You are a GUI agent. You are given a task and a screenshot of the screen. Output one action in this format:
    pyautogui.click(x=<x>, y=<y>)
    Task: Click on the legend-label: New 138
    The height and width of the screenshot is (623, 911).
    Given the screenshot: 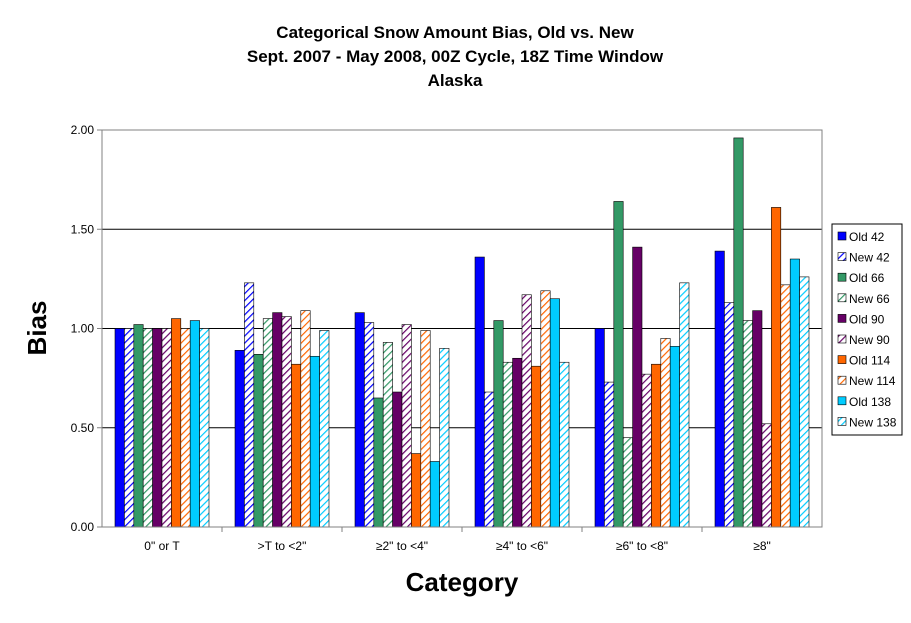 What is the action you would take?
    pyautogui.click(x=873, y=422)
    